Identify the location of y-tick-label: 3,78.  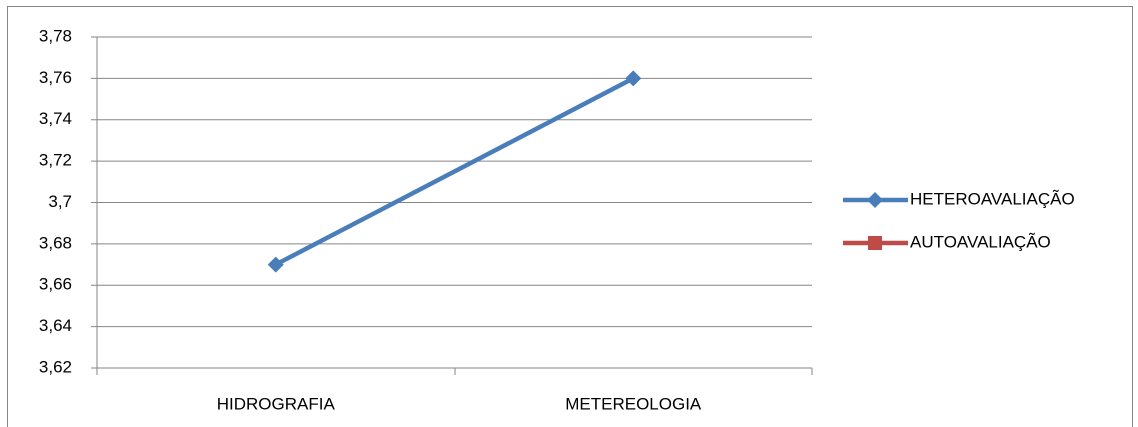
(55, 35).